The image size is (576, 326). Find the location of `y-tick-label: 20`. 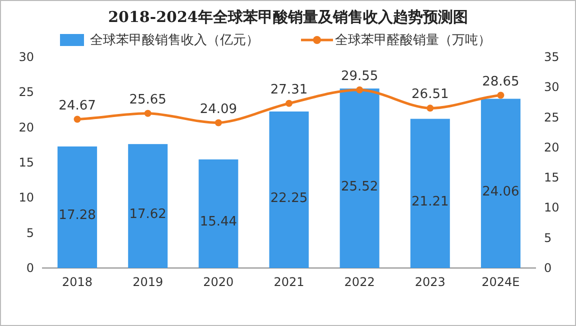

y-tick-label: 20 is located at coordinates (26, 127).